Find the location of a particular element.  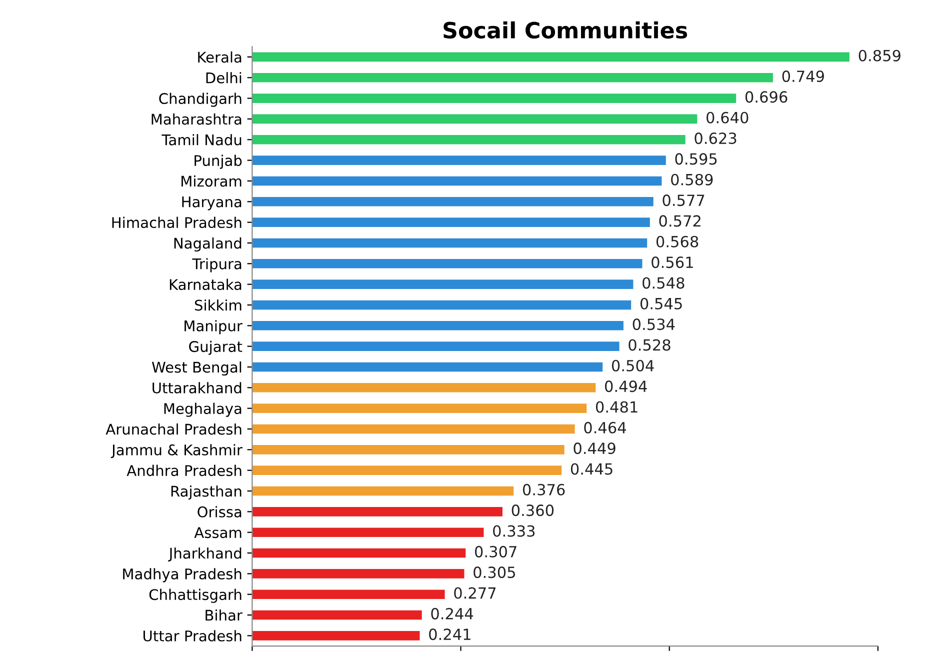

data-label: 0.528 is located at coordinates (649, 345).